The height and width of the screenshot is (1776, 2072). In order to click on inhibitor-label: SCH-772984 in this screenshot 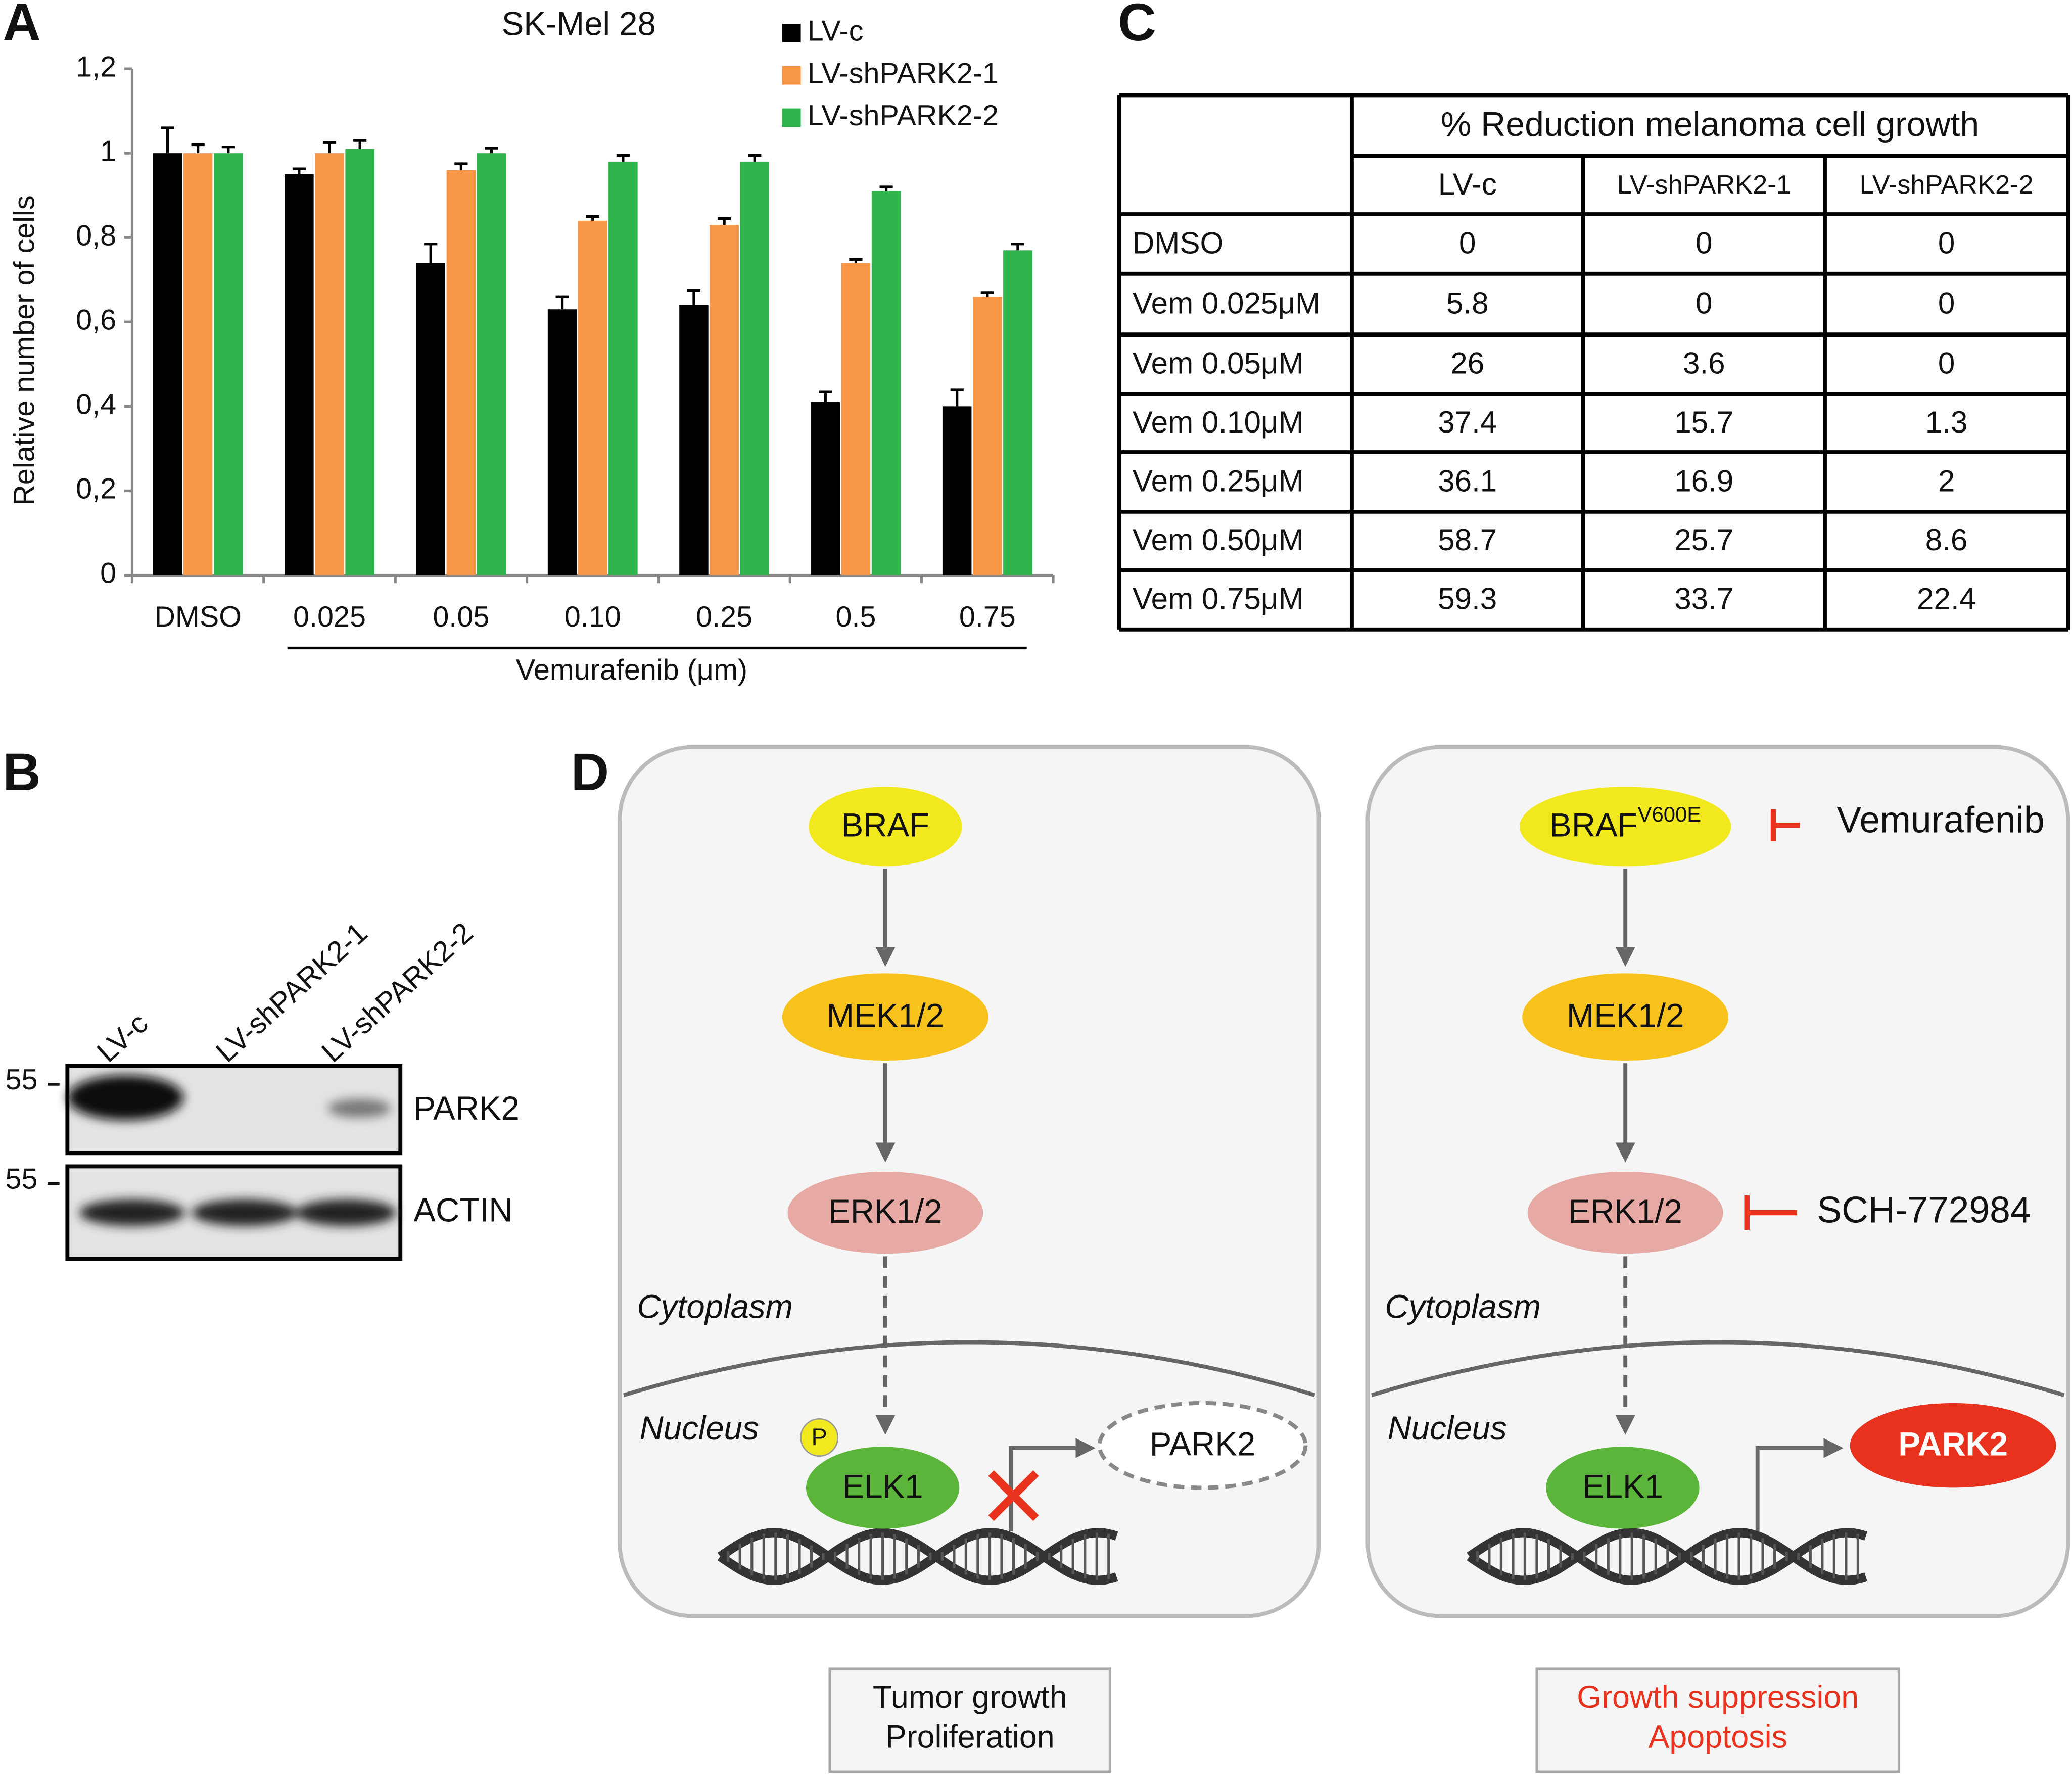, I will do `click(1924, 1210)`.